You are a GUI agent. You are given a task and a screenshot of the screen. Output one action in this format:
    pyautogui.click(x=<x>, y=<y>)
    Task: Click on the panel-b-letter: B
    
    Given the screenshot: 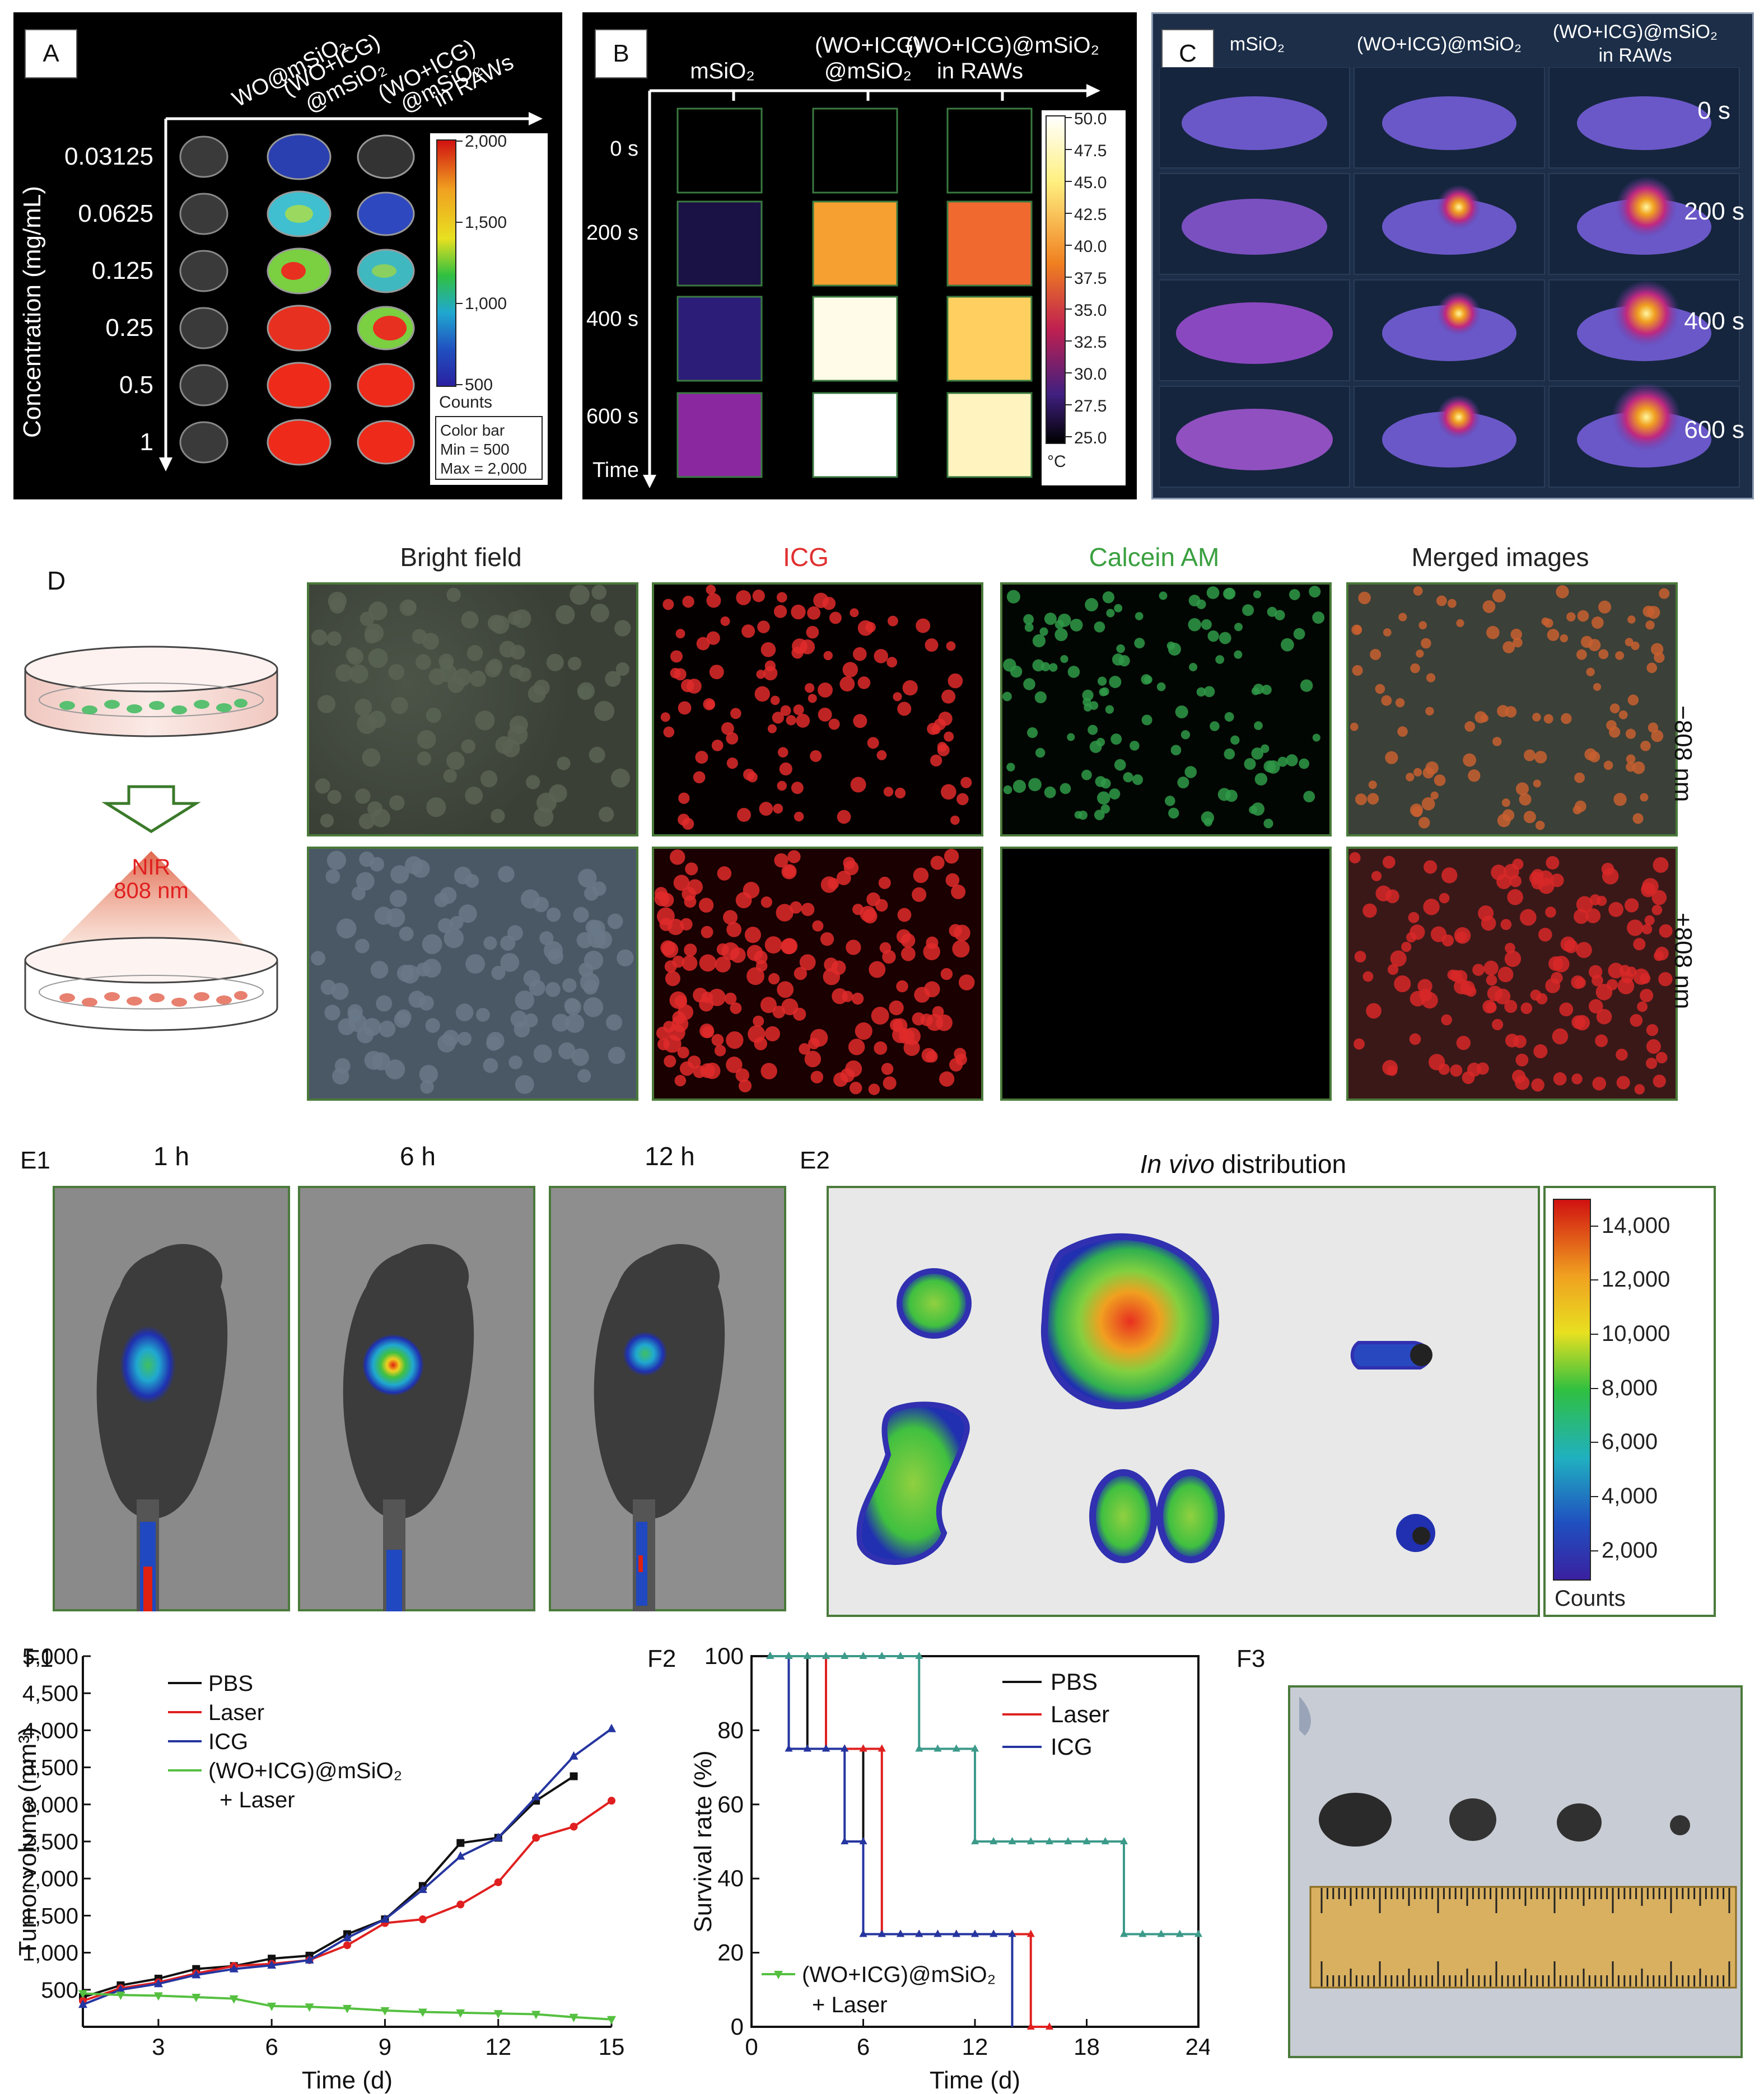 What is the action you would take?
    pyautogui.click(x=621, y=53)
    